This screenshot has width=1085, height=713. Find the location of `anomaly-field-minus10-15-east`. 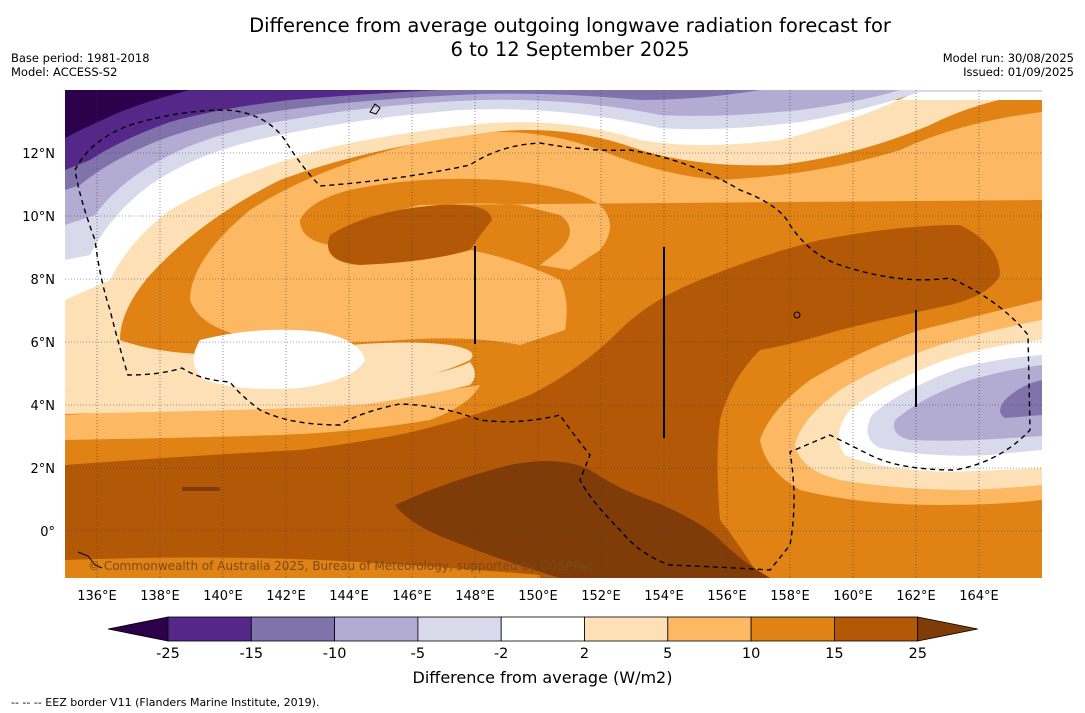

anomaly-field-minus10-15-east is located at coordinates (1021, 399).